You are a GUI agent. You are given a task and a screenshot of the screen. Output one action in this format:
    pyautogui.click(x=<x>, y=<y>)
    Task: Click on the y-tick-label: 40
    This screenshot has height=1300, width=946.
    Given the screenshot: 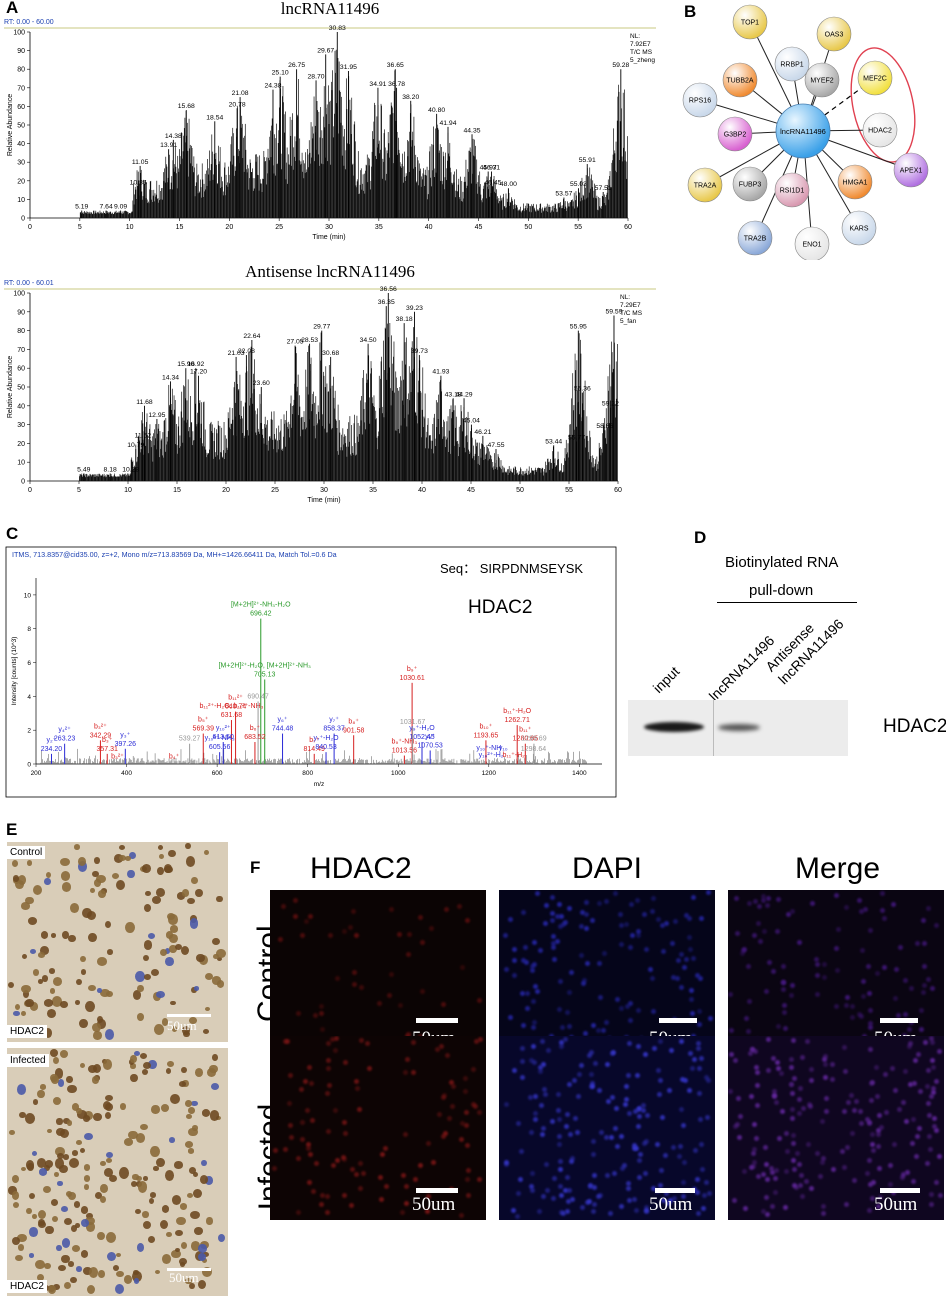 What is the action you would take?
    pyautogui.click(x=21, y=406)
    